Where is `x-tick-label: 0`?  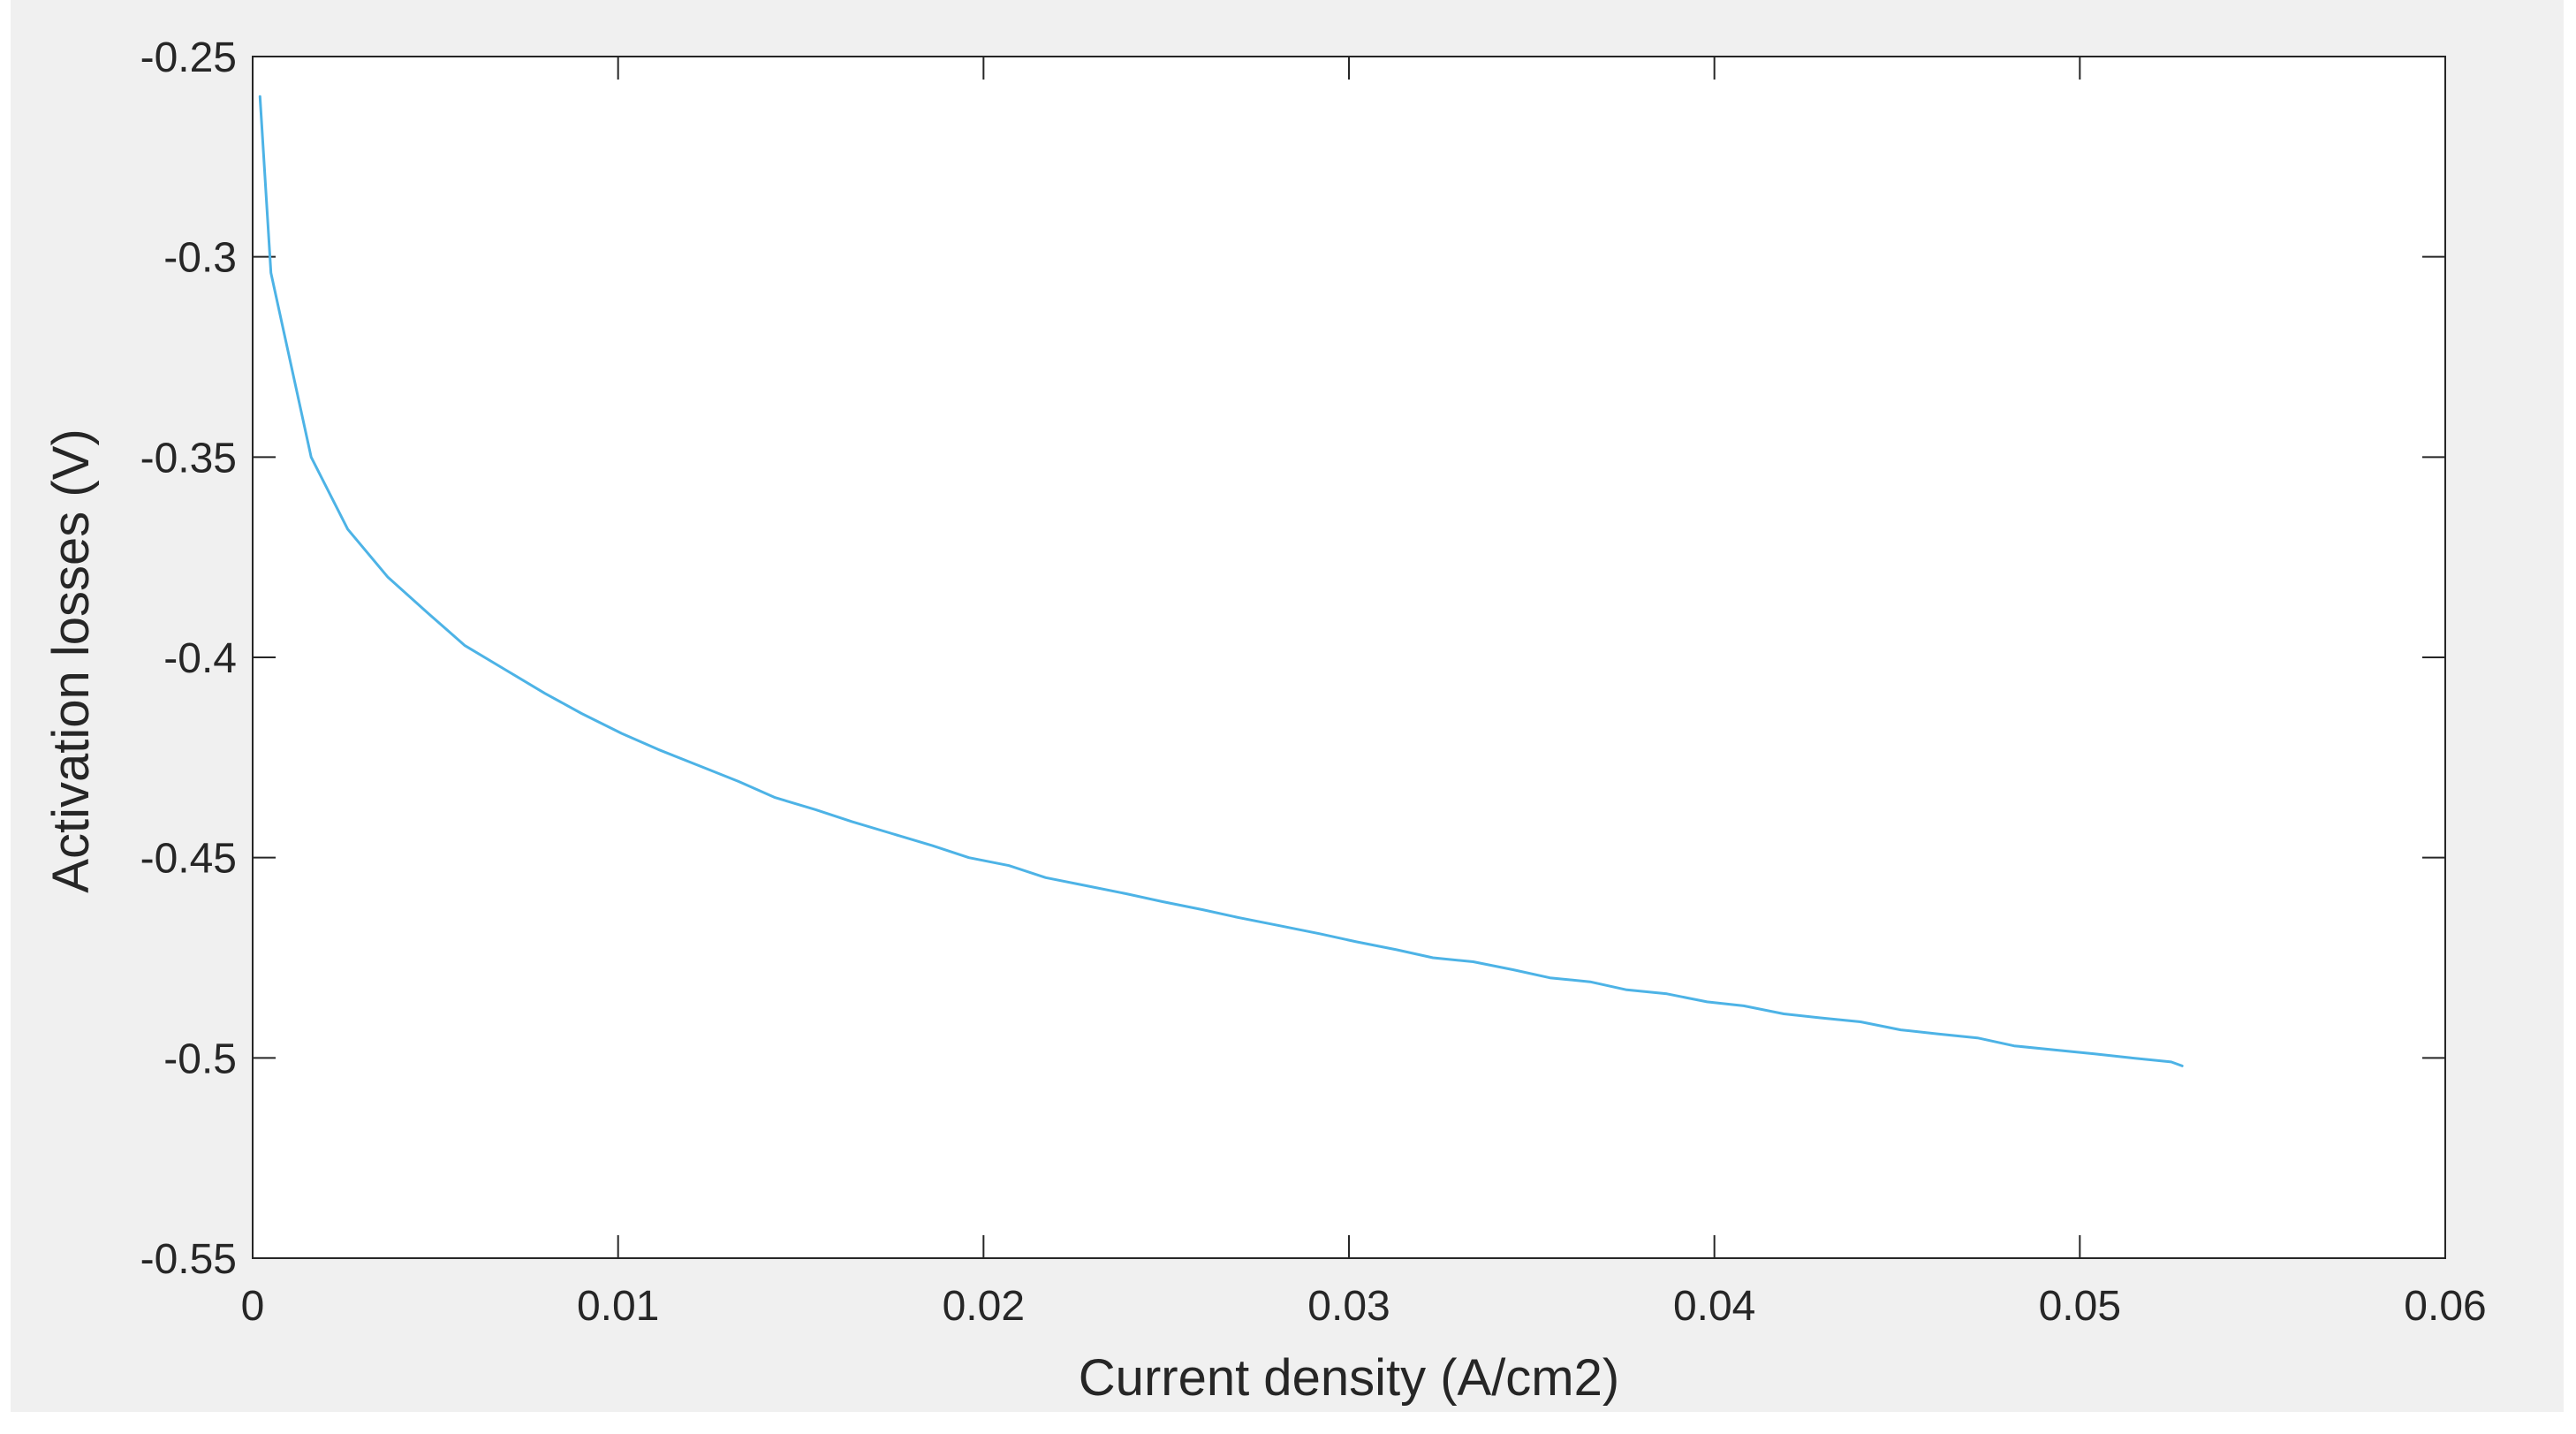 x-tick-label: 0 is located at coordinates (253, 1306).